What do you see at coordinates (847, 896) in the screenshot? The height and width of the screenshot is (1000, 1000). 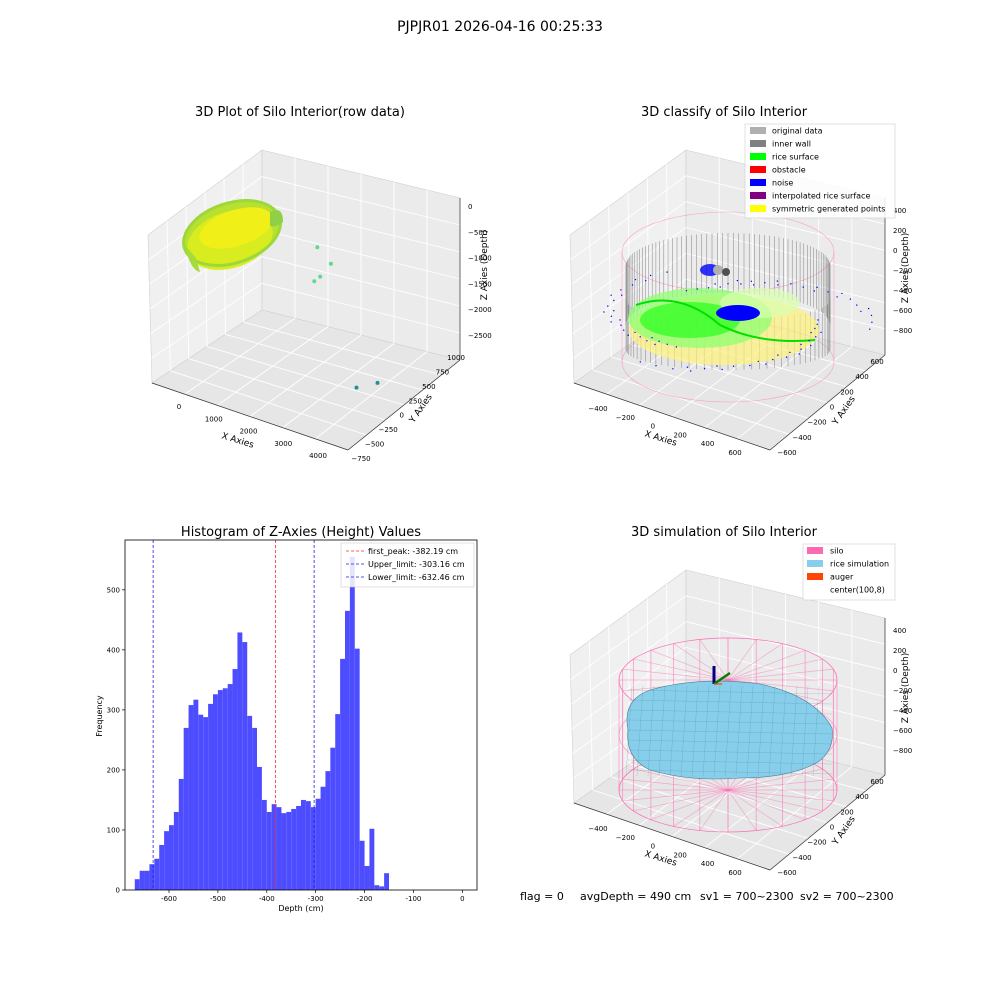 I see `footer-sv2: sv2 = 700~2300` at bounding box center [847, 896].